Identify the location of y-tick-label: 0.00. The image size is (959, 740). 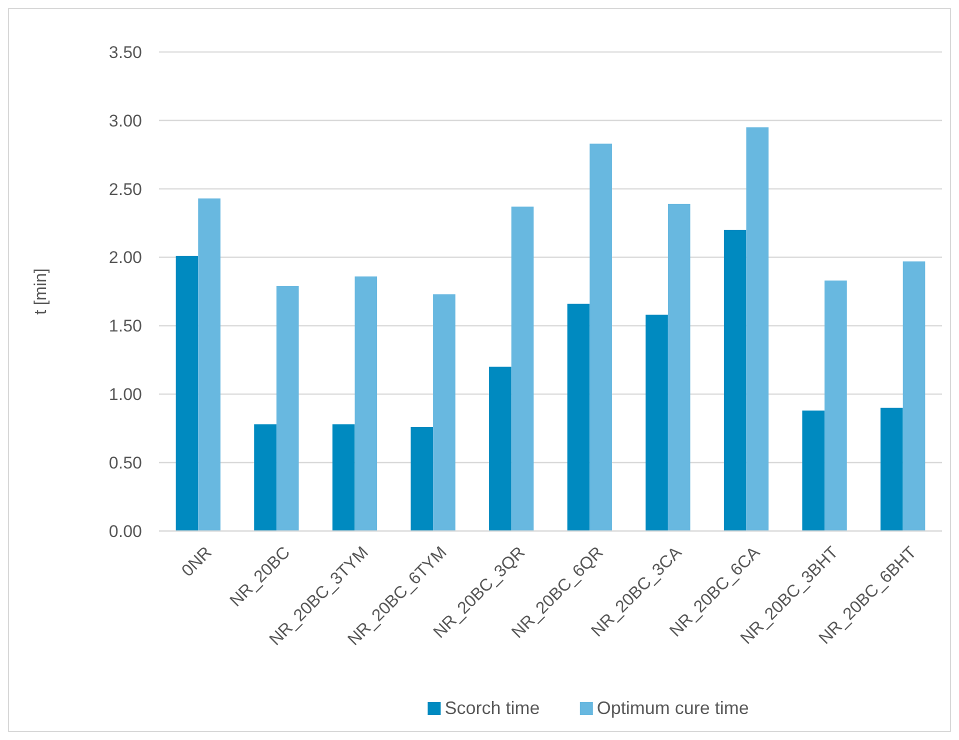
(125, 531).